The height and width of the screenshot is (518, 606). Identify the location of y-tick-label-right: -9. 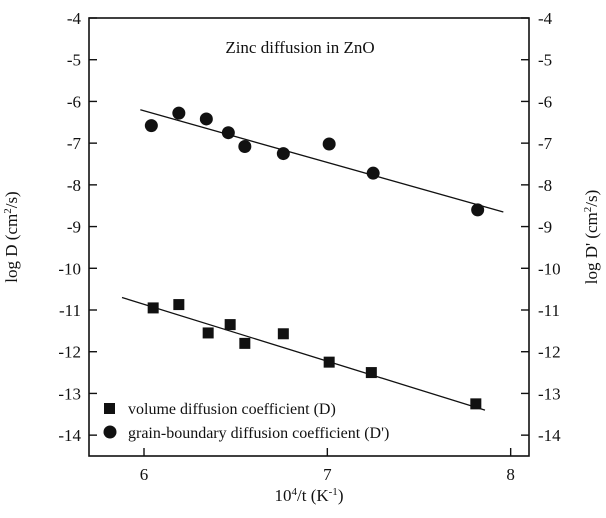
(545, 227).